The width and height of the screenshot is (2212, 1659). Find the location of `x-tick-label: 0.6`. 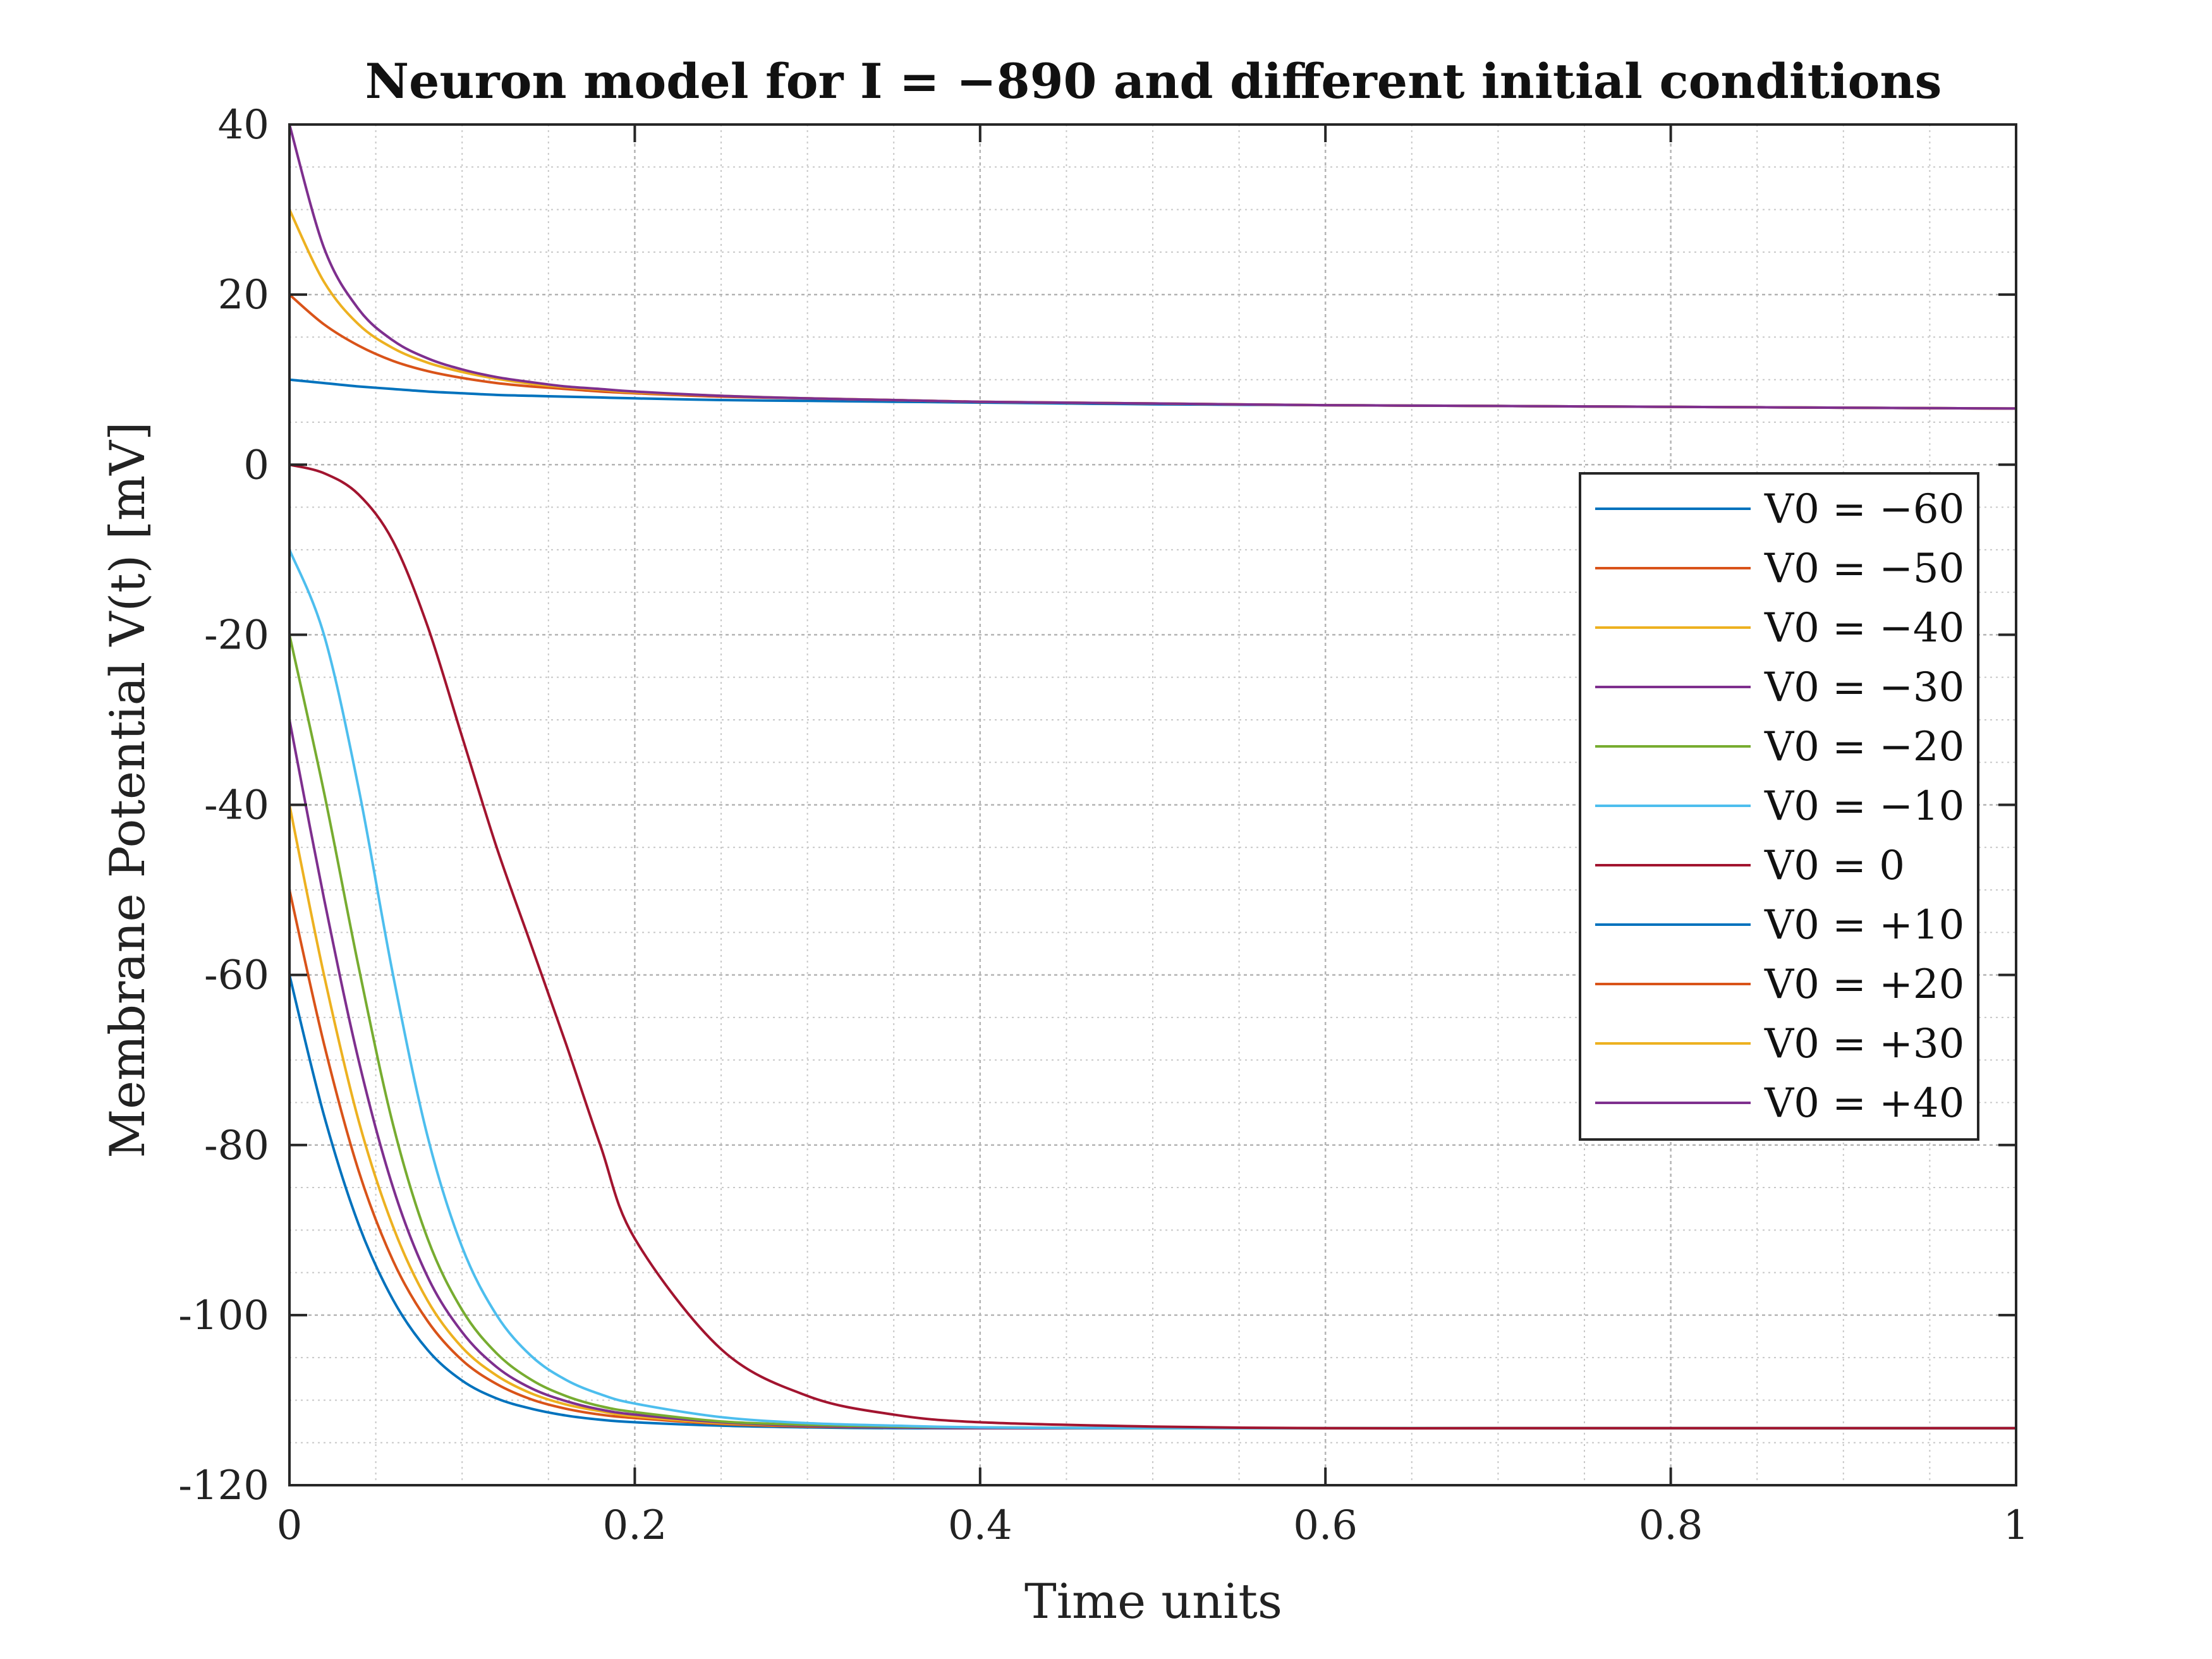

x-tick-label: 0.6 is located at coordinates (1325, 1525).